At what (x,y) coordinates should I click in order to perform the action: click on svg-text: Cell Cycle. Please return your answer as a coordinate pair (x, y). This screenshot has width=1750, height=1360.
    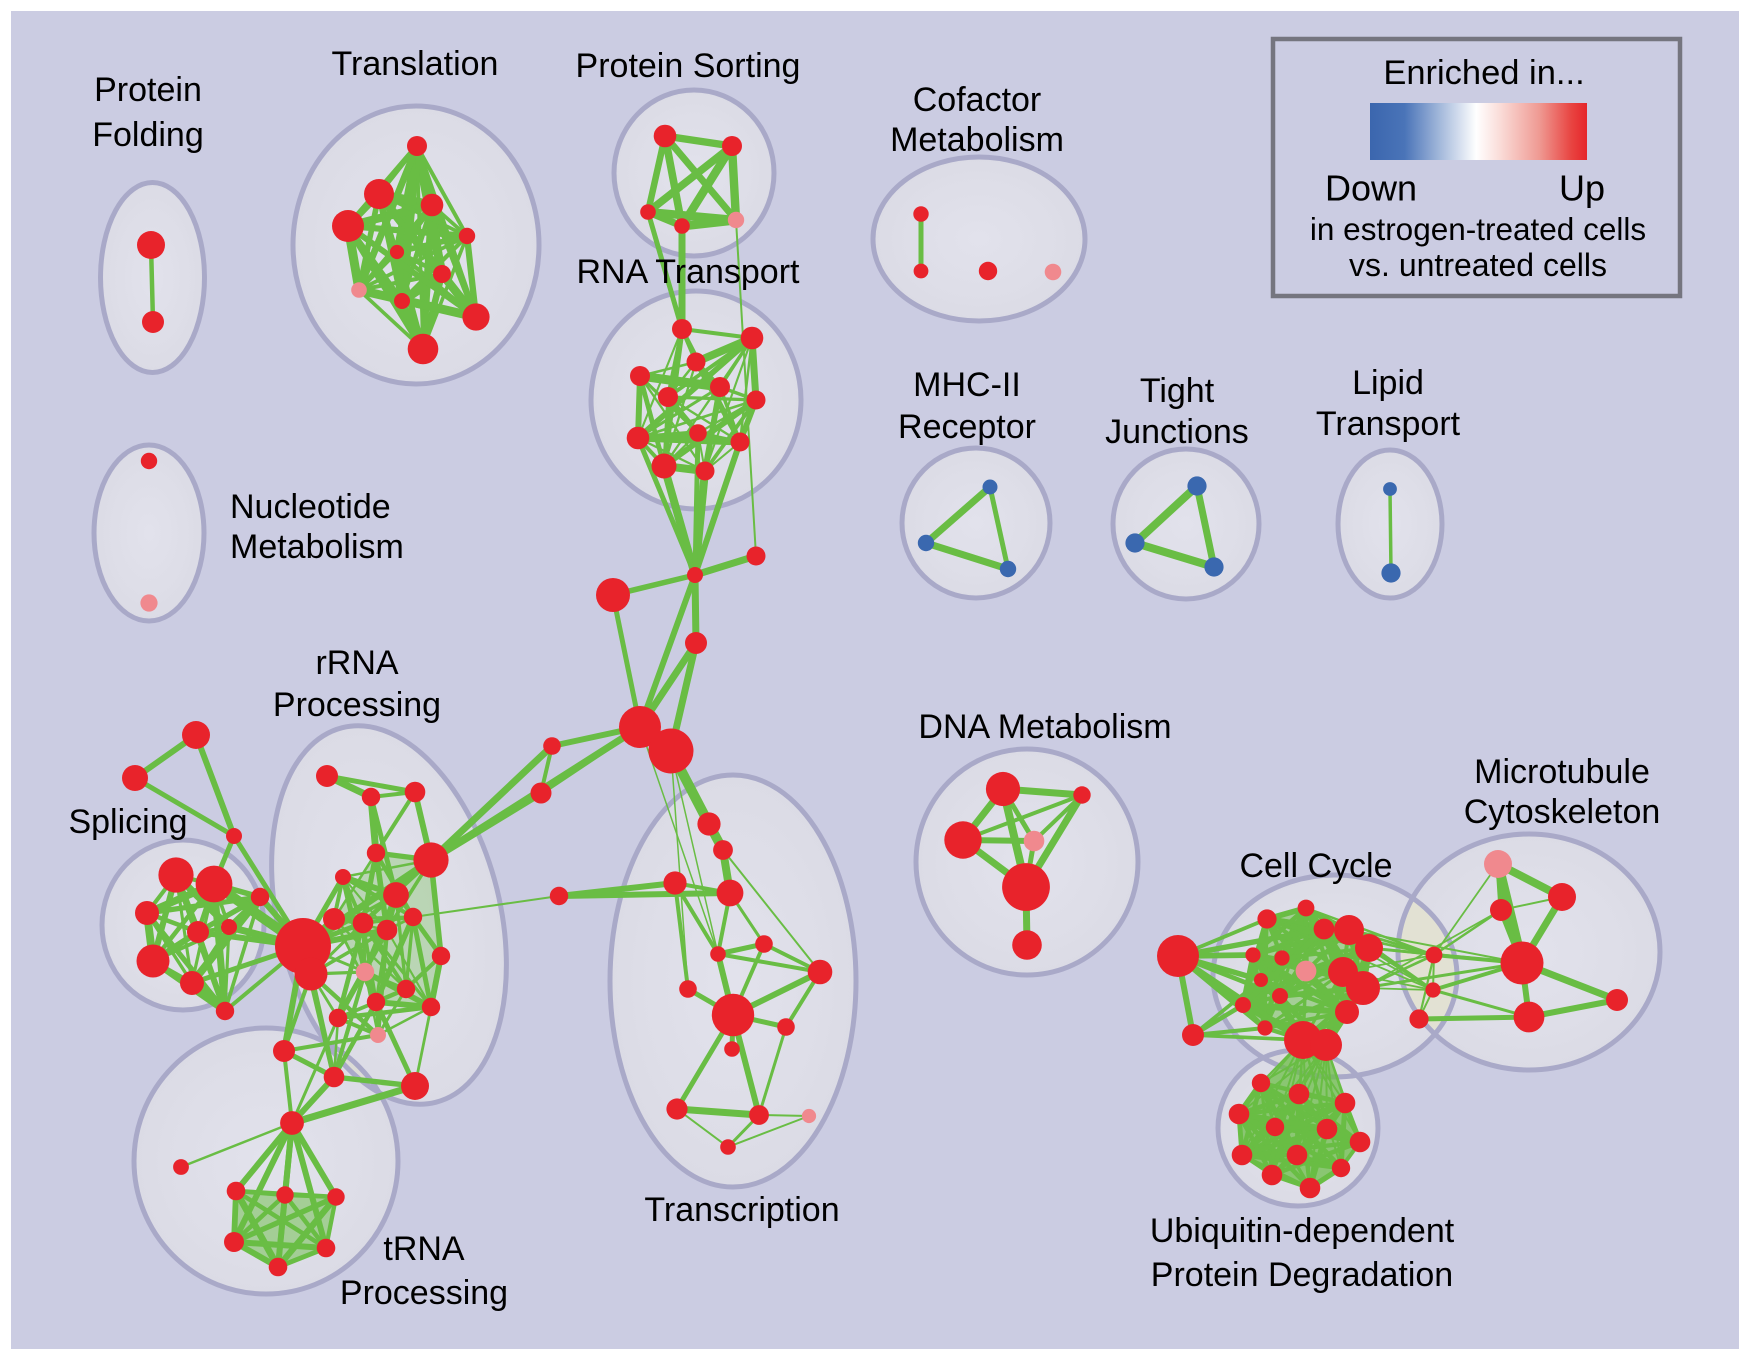
    Looking at the image, I should click on (1315, 866).